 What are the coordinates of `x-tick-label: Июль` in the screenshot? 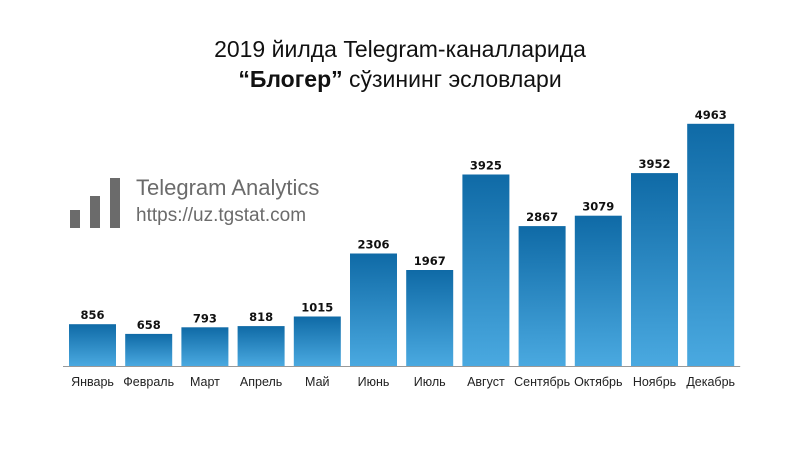 It's located at (430, 382).